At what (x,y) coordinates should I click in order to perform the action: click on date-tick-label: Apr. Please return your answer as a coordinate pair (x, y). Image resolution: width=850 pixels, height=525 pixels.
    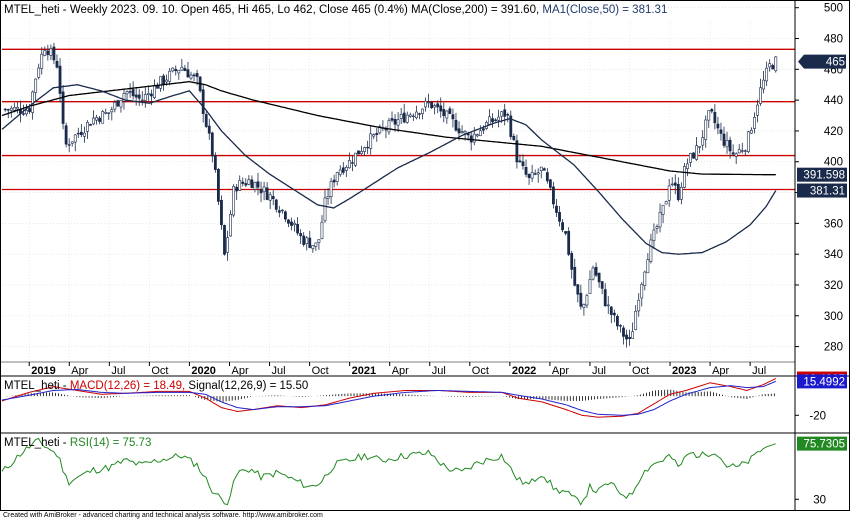
    Looking at the image, I should click on (720, 371).